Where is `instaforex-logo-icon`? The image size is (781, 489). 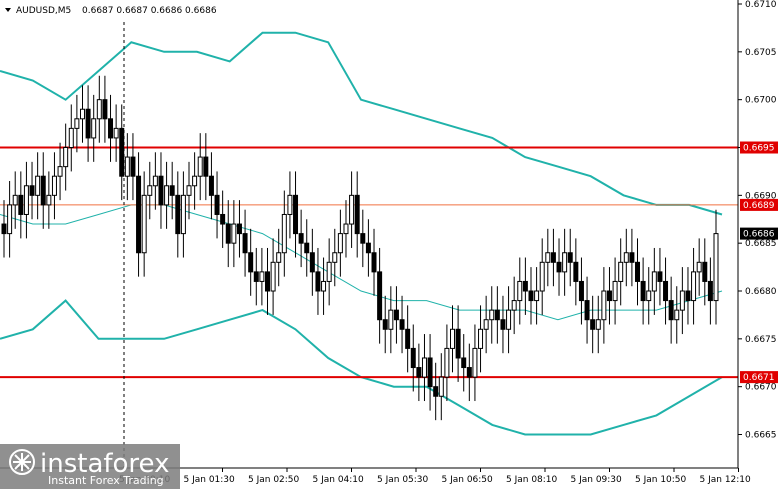 instaforex-logo-icon is located at coordinates (22, 462).